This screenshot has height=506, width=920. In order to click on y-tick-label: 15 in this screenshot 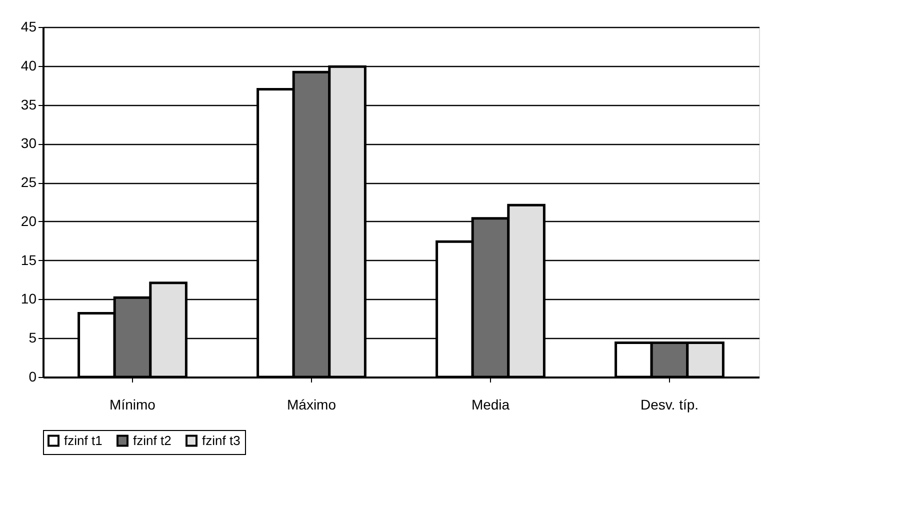, I will do `click(28, 260)`.